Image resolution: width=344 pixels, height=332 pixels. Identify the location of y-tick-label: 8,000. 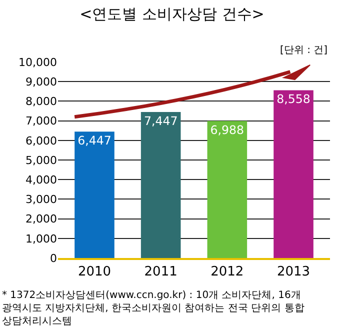
(41, 101).